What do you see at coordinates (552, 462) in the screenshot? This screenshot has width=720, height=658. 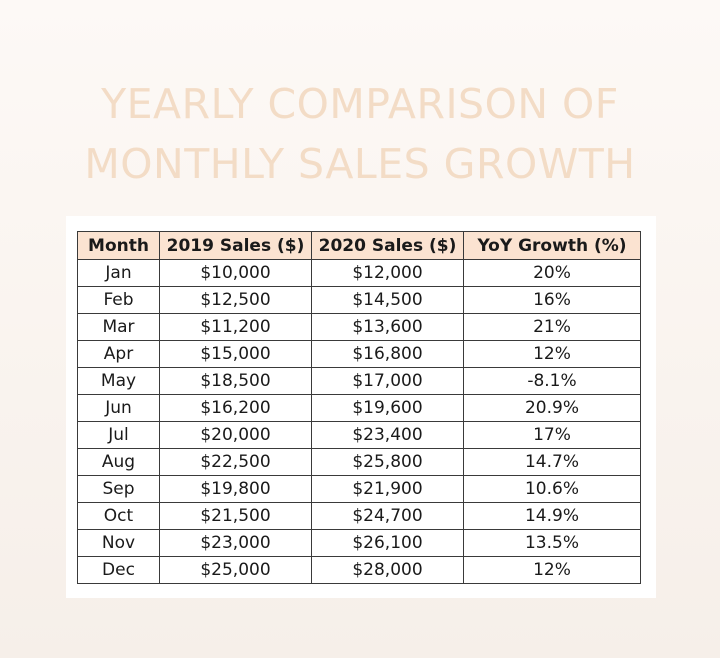 I see `yoy-growth-cell: 14.7%` at bounding box center [552, 462].